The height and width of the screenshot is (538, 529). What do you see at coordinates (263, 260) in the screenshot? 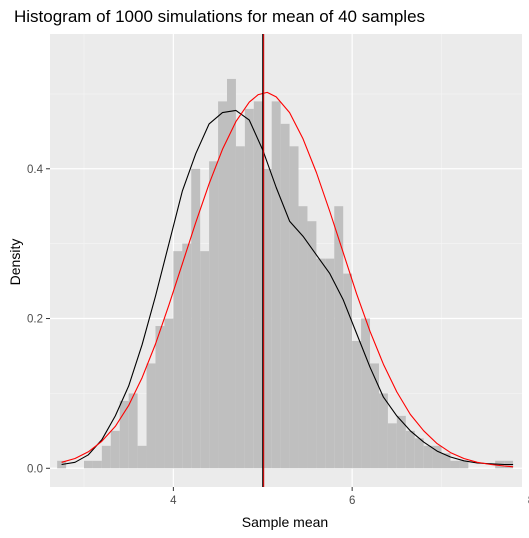
I see `mean-lines` at bounding box center [263, 260].